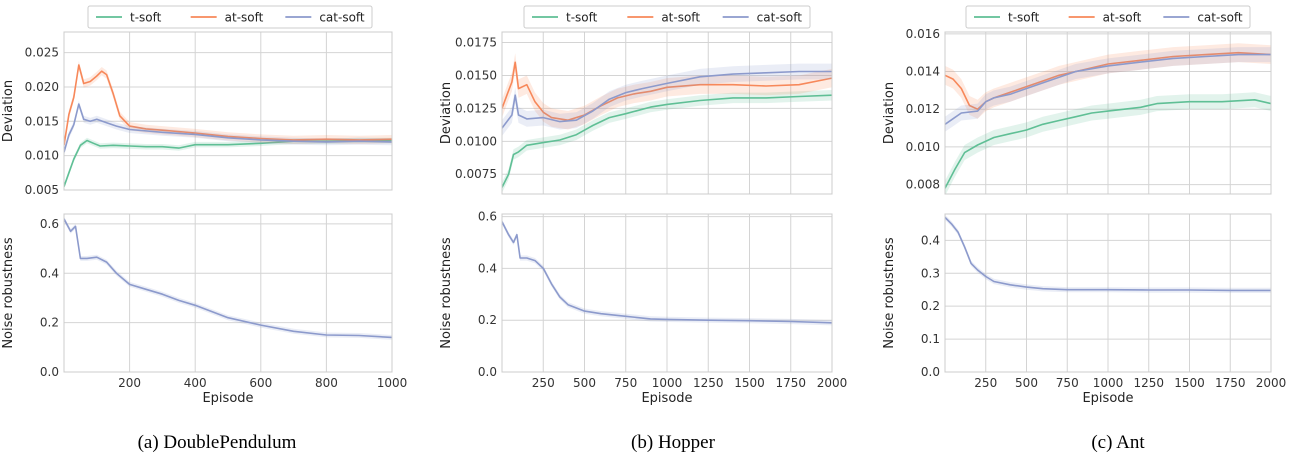 The image size is (1295, 464). Describe the element at coordinates (326, 383) in the screenshot. I see `x-tick-label: 800` at that location.